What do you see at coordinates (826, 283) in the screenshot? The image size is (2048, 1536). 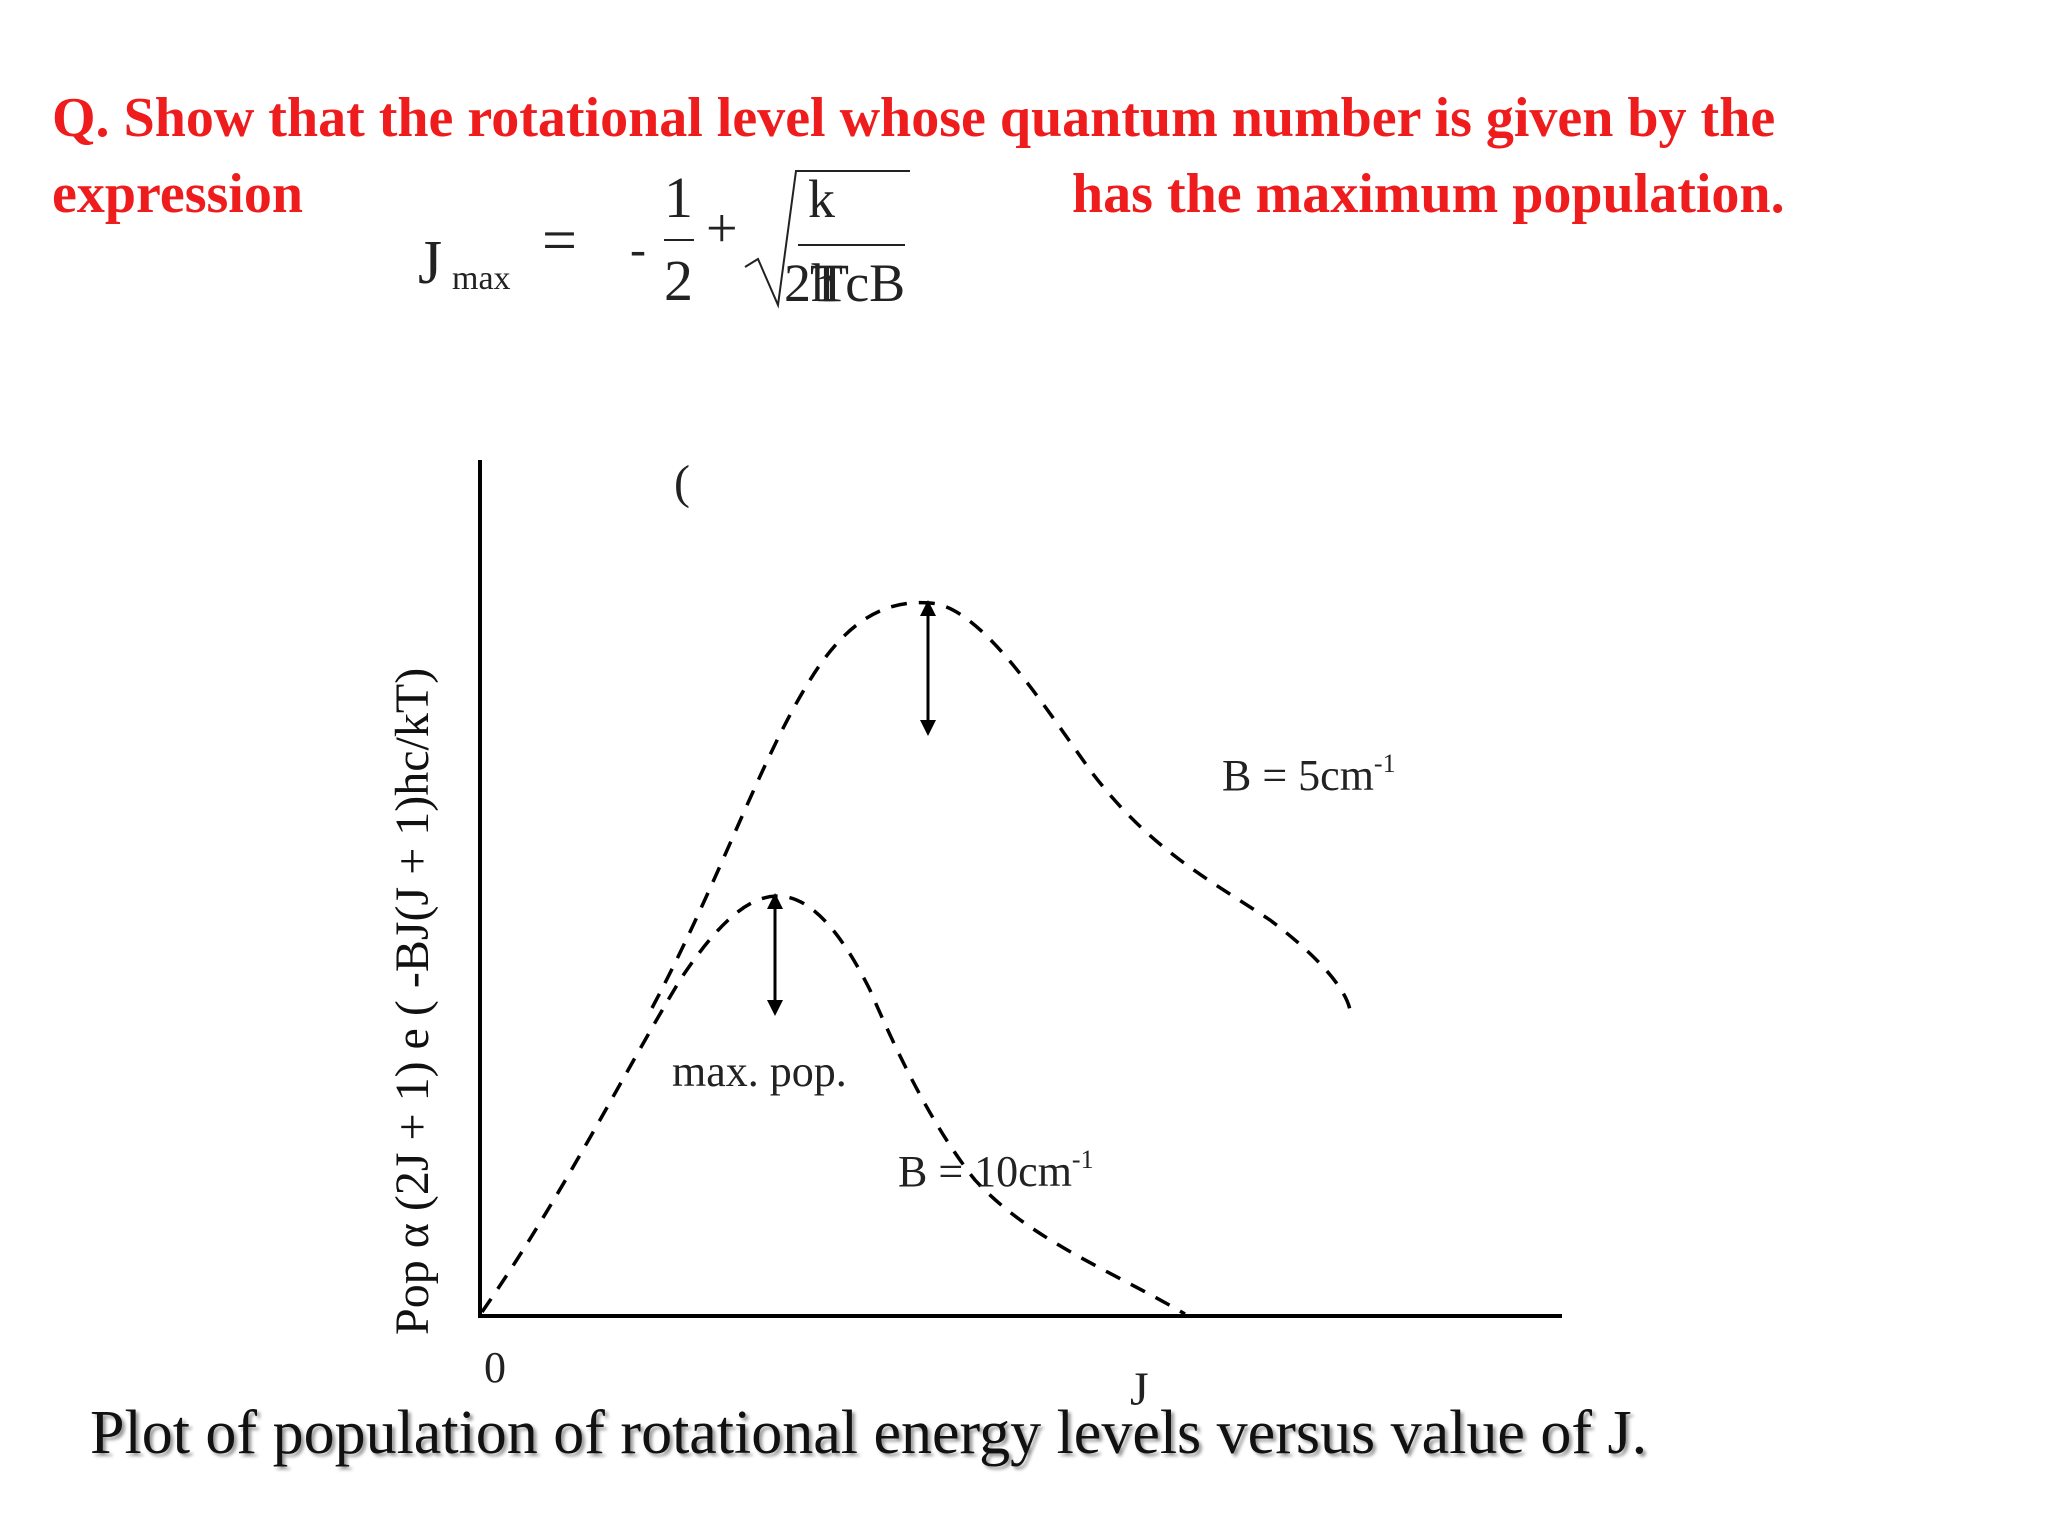 I see `formula-sqrt-den-overlap: T` at bounding box center [826, 283].